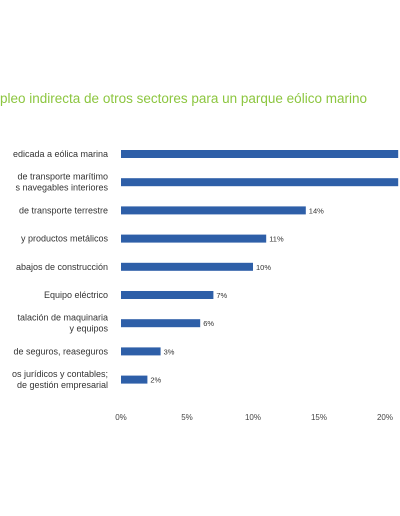 The width and height of the screenshot is (400, 516). Describe the element at coordinates (208, 323) in the screenshot. I see `data-label: 6%` at that location.